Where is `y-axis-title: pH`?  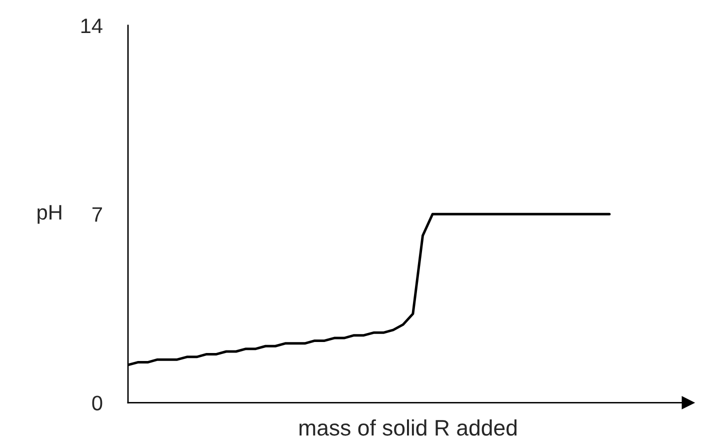 y-axis-title: pH is located at coordinates (50, 214).